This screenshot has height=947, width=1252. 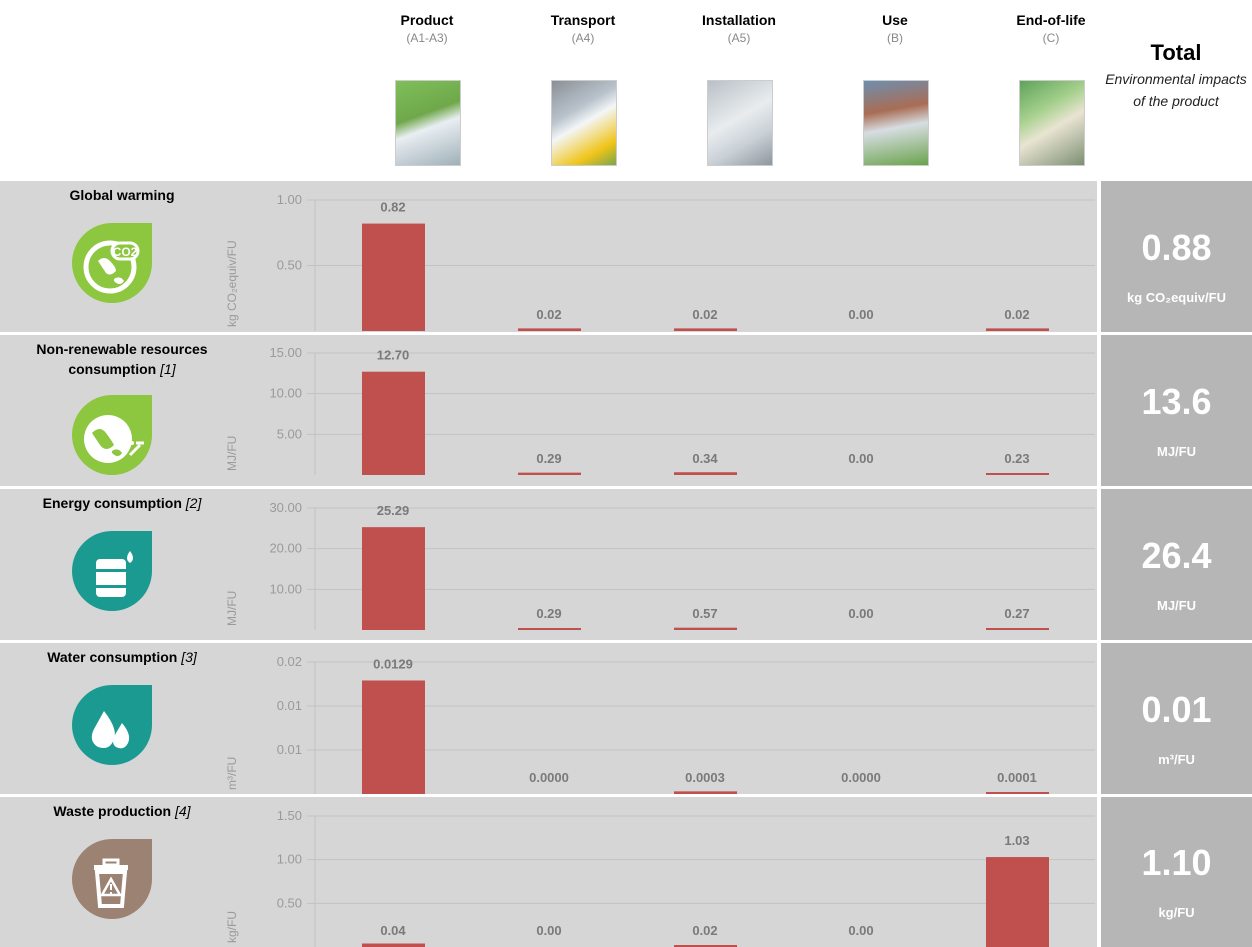 I want to click on total-panel: 26.4 MJ/FU, so click(x=1176, y=564).